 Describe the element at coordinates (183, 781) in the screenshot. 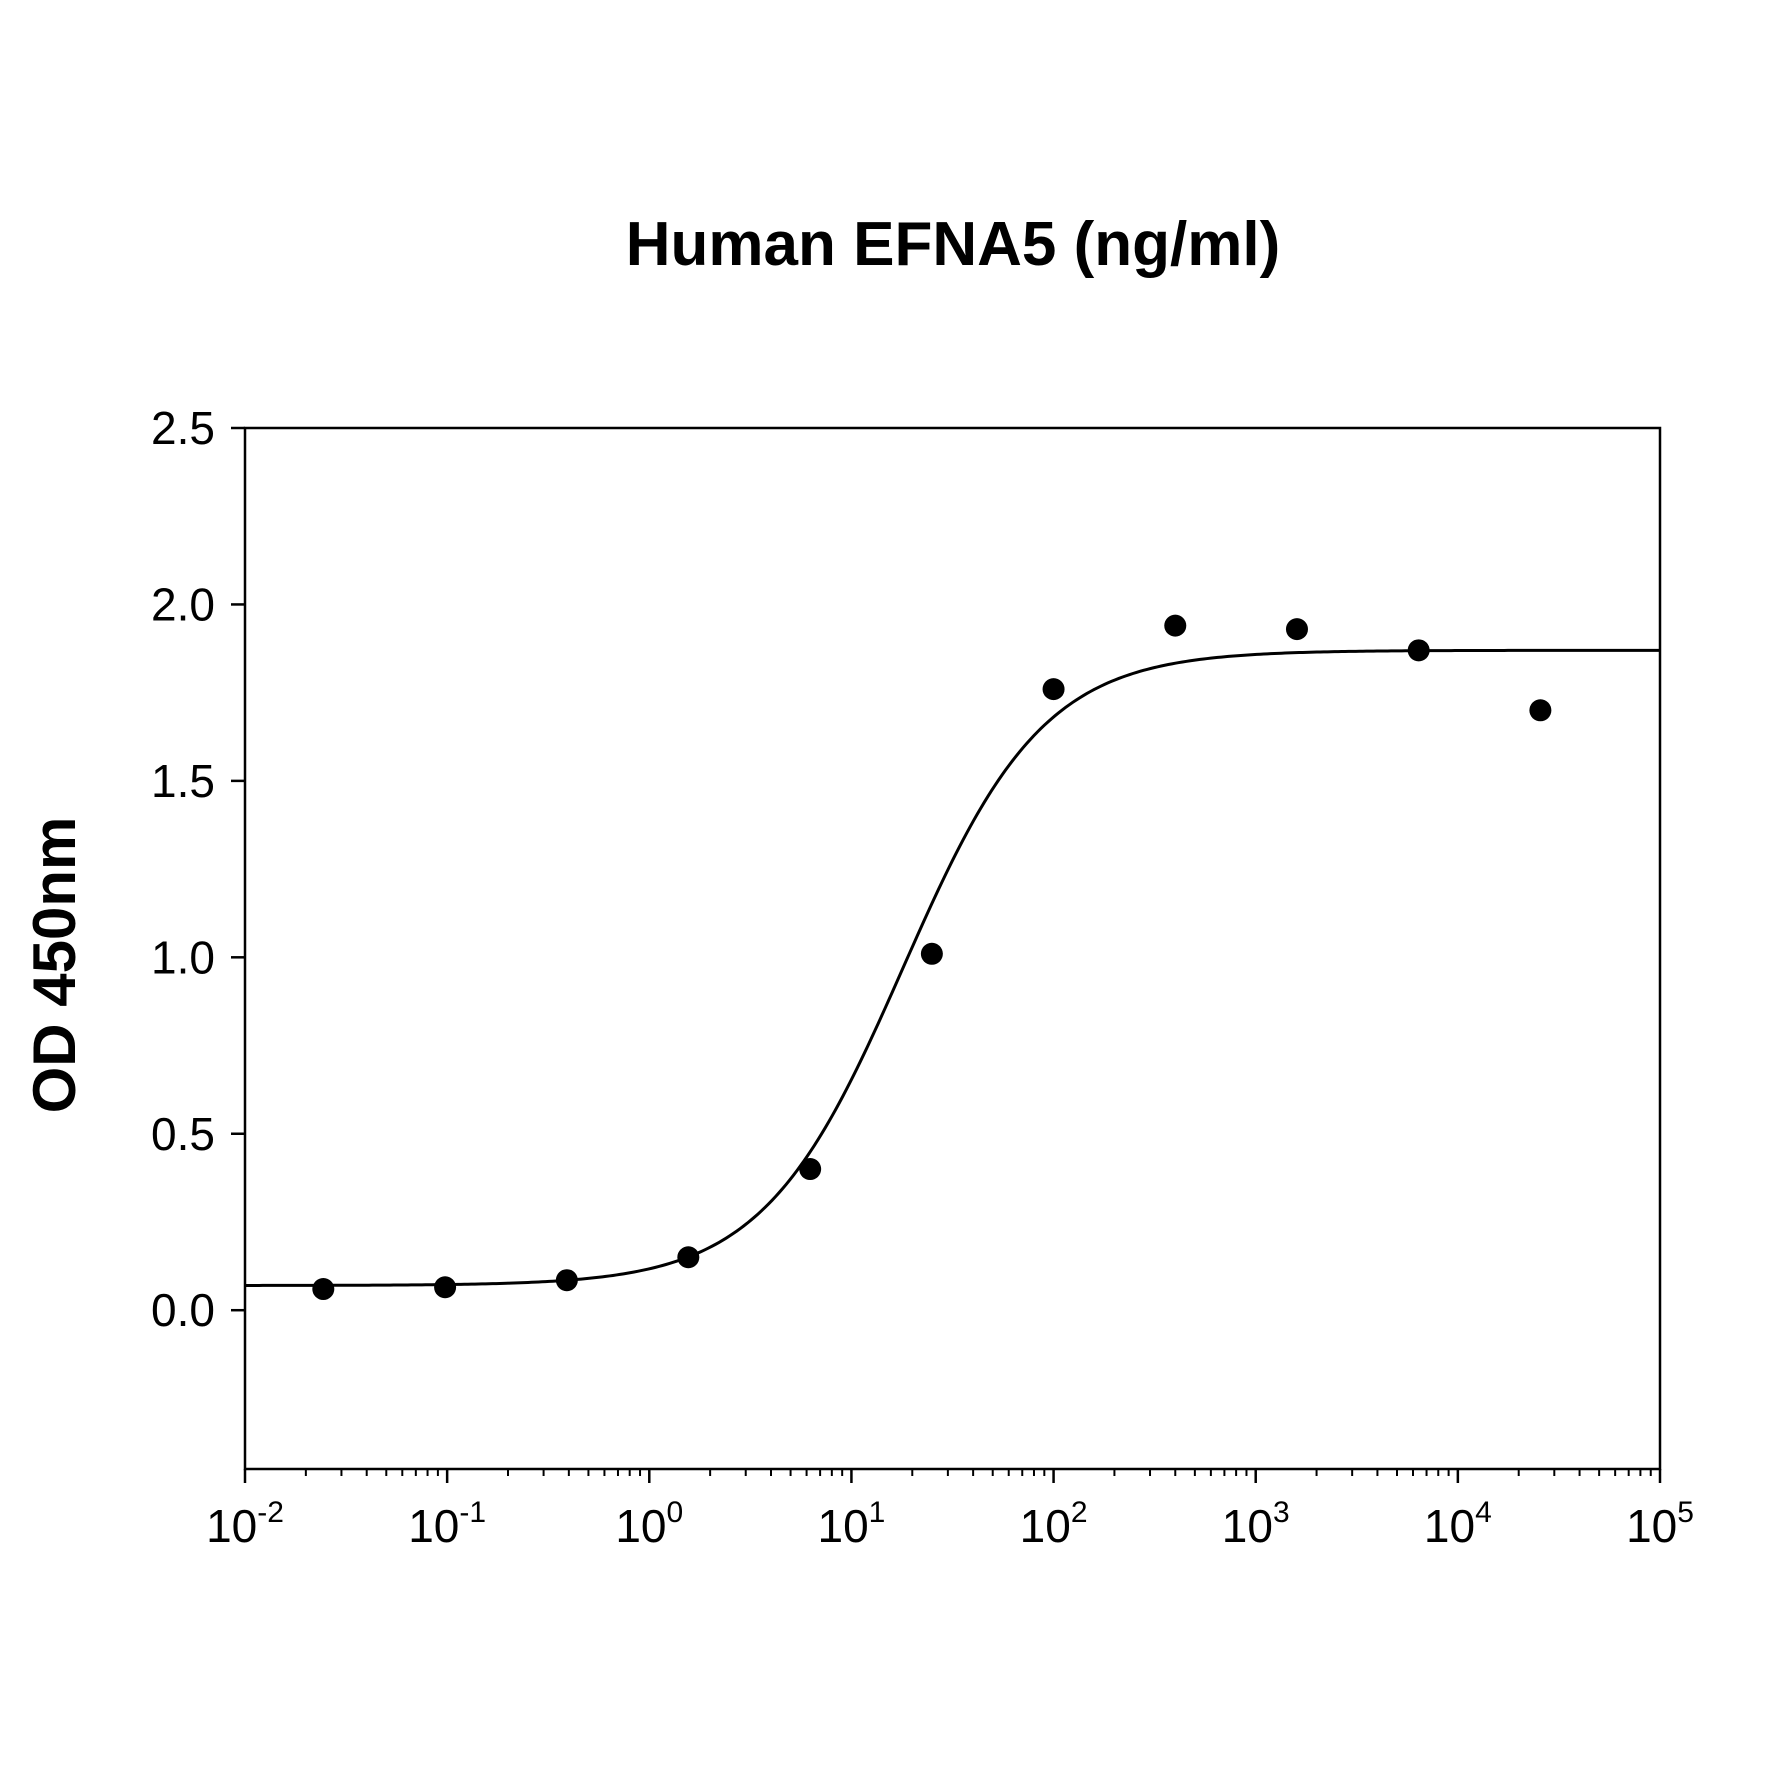

I see `y-tick-label: 1.5` at that location.